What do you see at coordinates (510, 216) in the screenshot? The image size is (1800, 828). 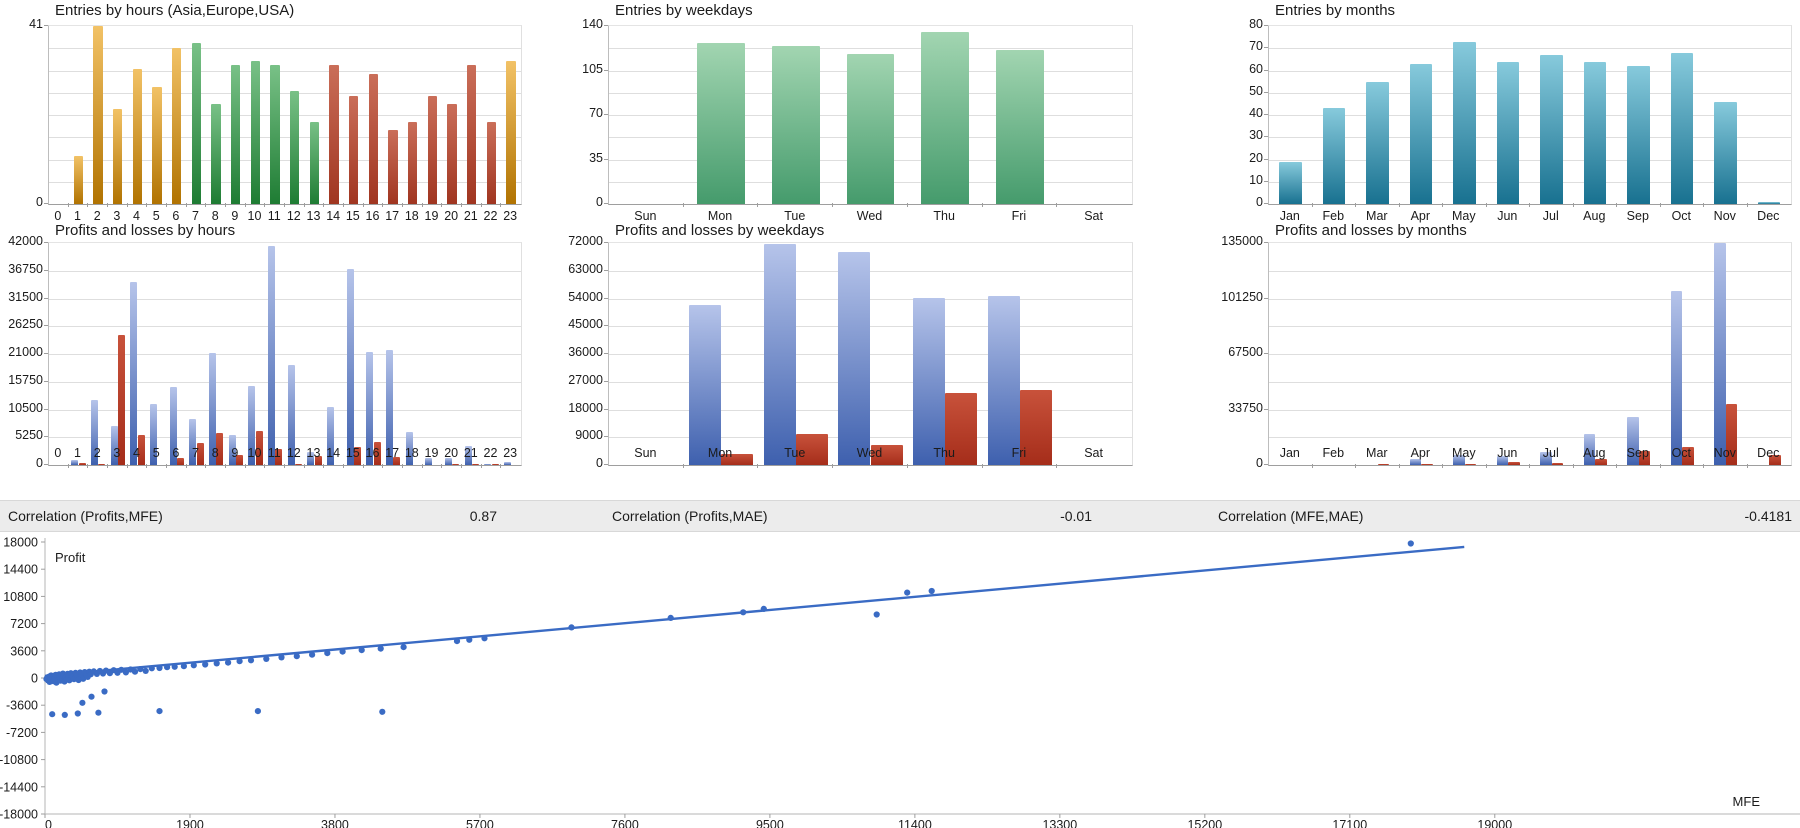 I see `x-axis-label: 23` at bounding box center [510, 216].